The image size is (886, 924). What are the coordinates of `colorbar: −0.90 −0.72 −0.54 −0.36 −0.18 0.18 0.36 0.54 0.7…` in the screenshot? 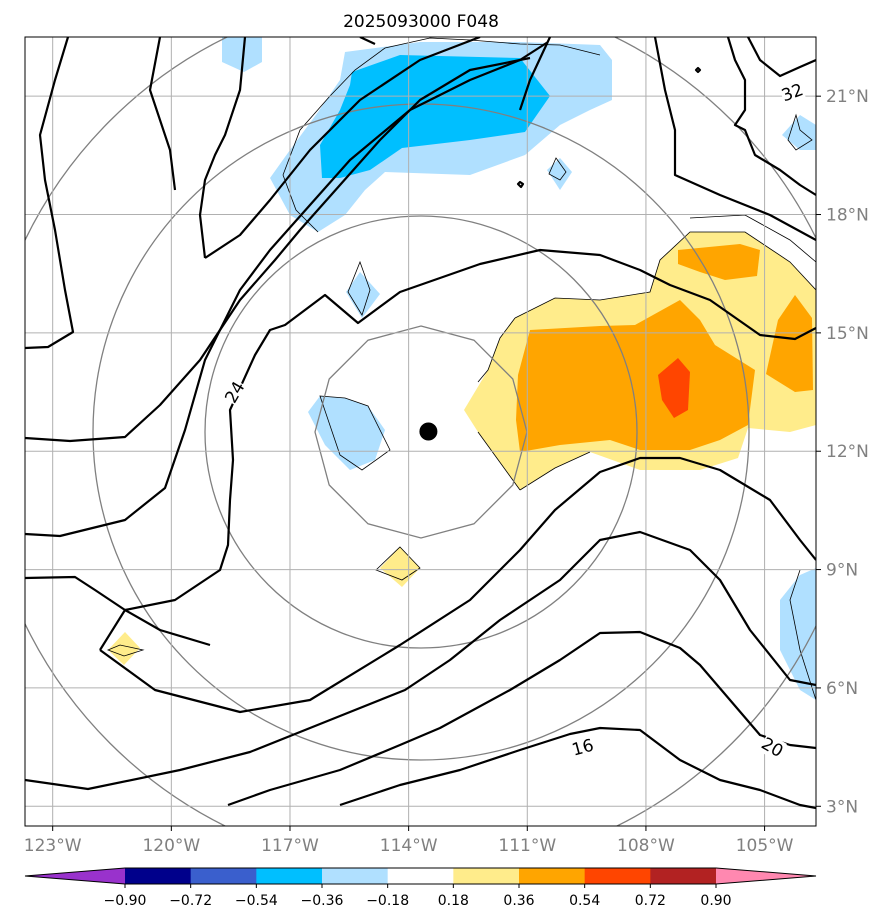 It's located at (420, 888).